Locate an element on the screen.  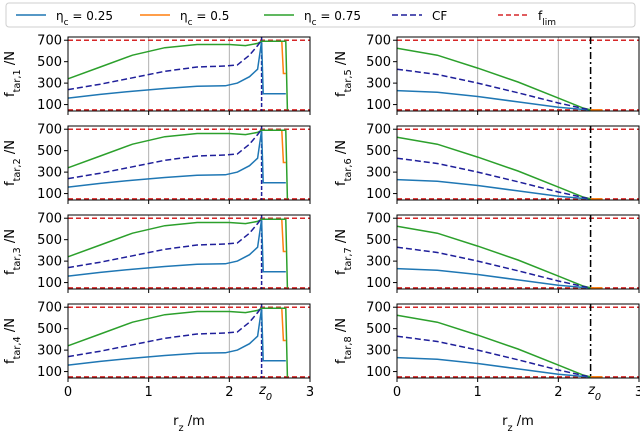
y-axis-label: ftar,6 /N is located at coordinates (344, 163).